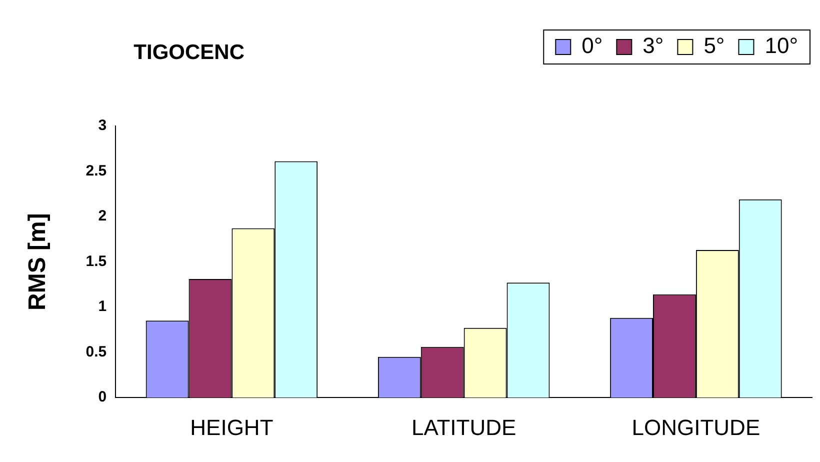 Image resolution: width=820 pixels, height=462 pixels. Describe the element at coordinates (38, 261) in the screenshot. I see `y-axis-title: RMS [m]` at that location.